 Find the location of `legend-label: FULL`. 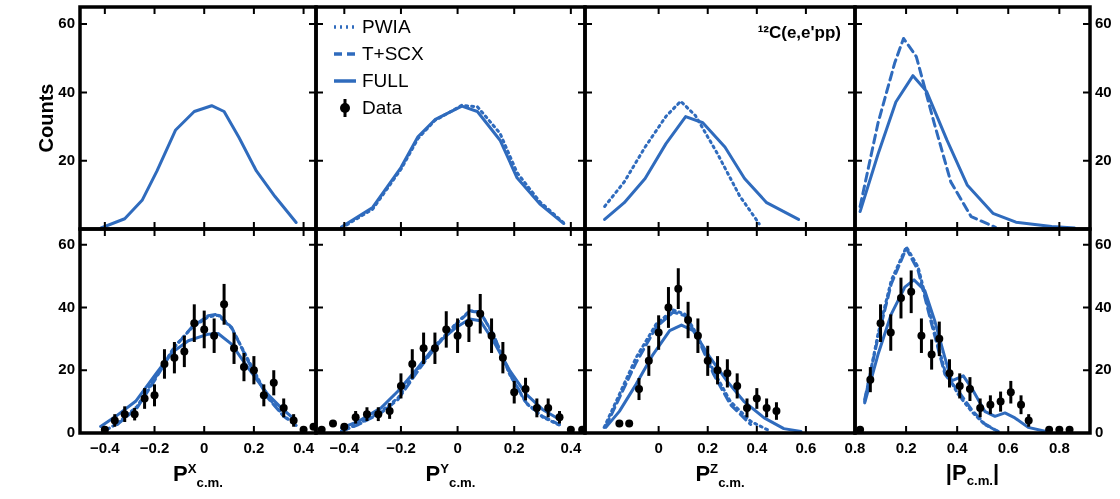

legend-label: FULL is located at coordinates (385, 81).